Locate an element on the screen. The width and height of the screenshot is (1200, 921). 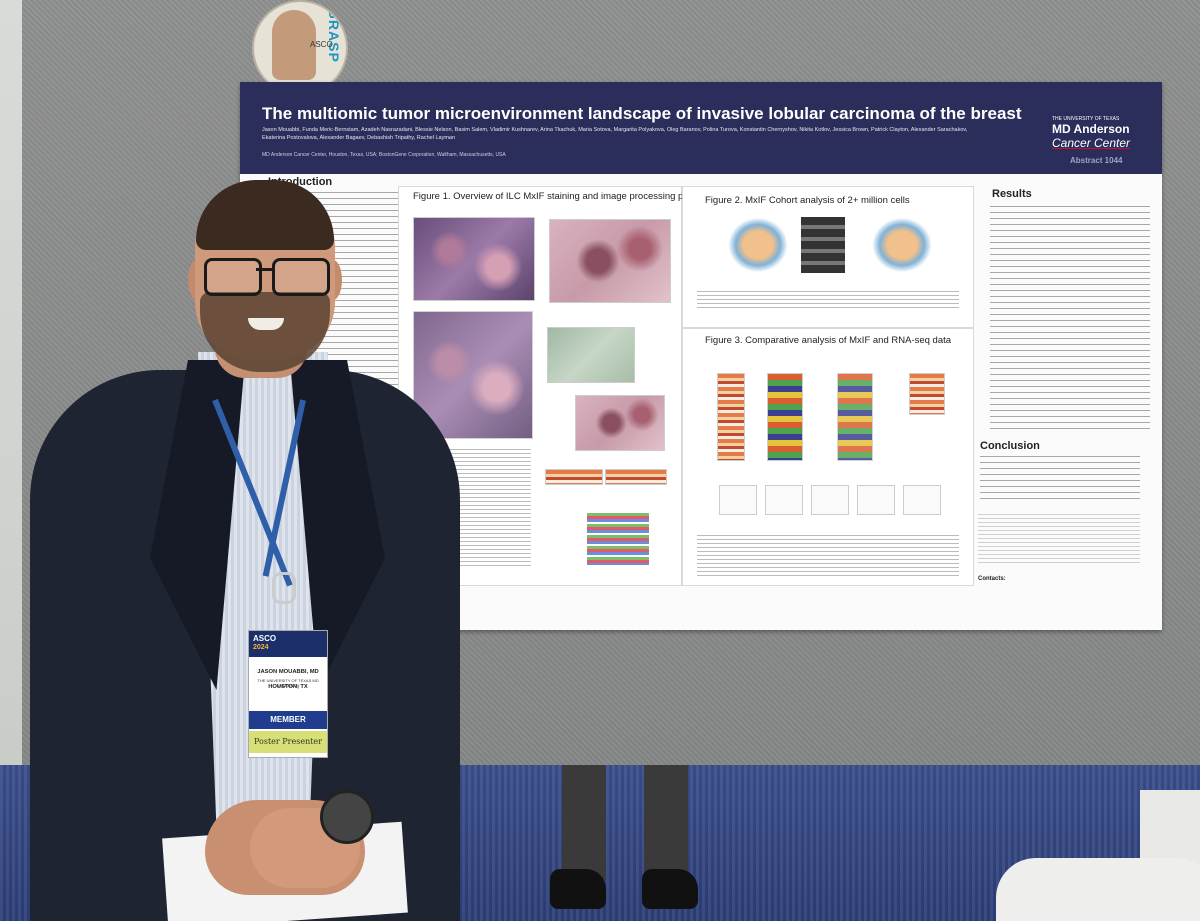
figure-1c-bar is located at coordinates (574, 477).